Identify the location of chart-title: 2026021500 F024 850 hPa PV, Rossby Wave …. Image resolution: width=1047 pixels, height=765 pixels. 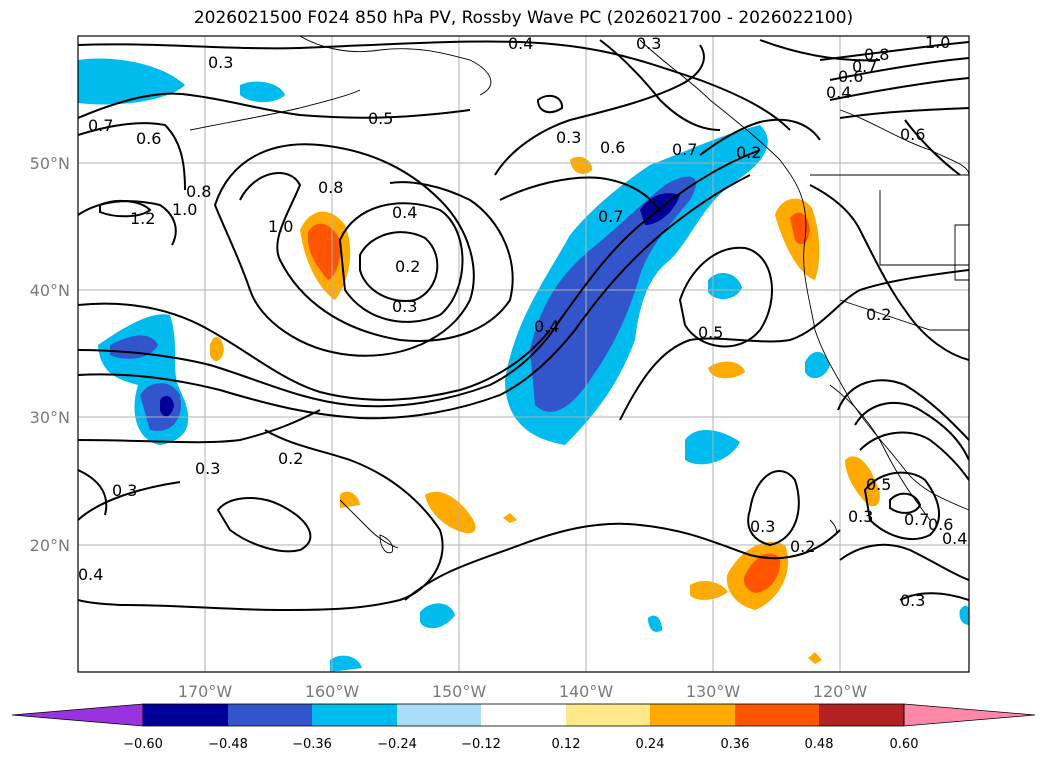
(523, 18).